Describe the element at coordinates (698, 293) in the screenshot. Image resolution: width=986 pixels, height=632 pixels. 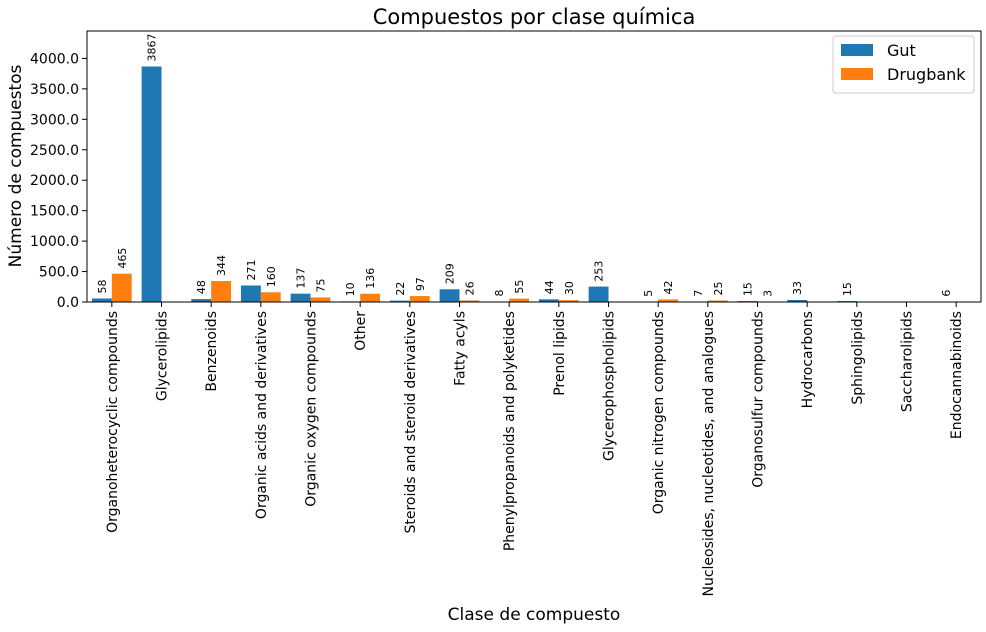
I see `bar-value-label: 7` at that location.